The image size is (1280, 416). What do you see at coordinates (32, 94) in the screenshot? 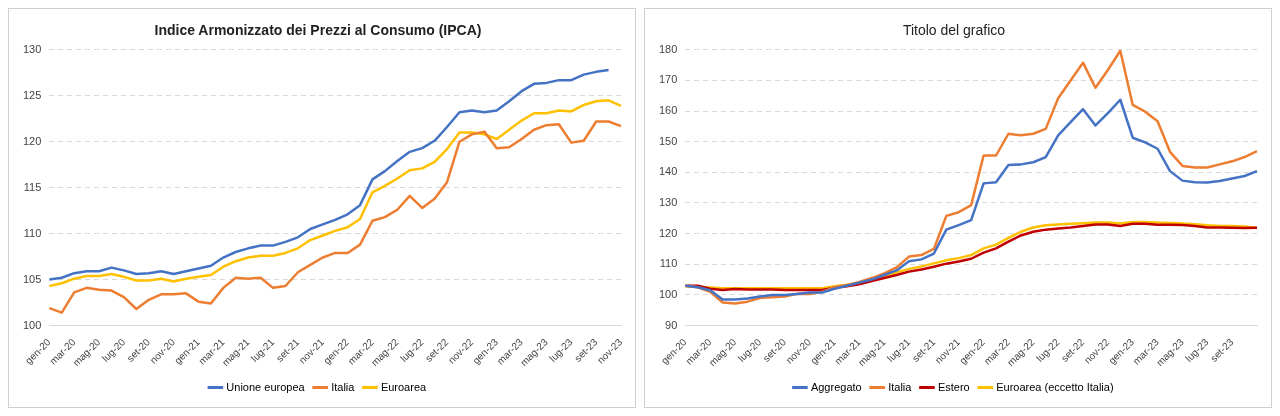
I see `y-tick-label: 125` at bounding box center [32, 94].